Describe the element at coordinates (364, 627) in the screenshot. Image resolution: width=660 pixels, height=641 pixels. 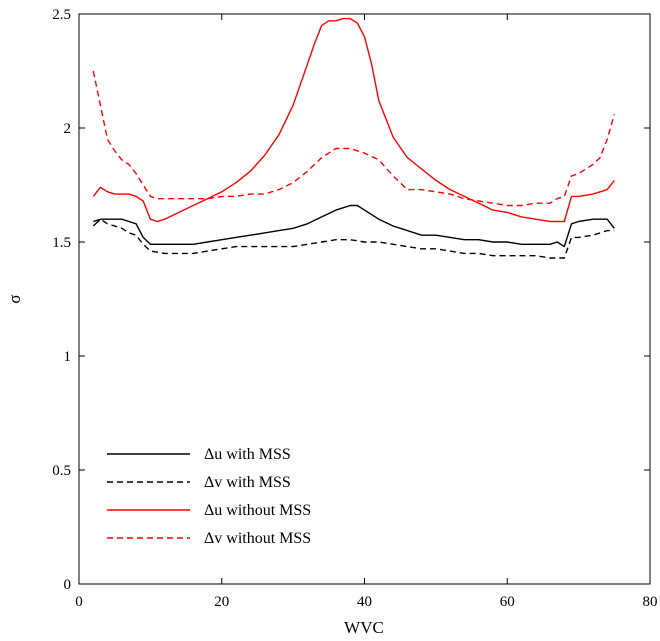
I see `x-axis-title: WVC` at that location.